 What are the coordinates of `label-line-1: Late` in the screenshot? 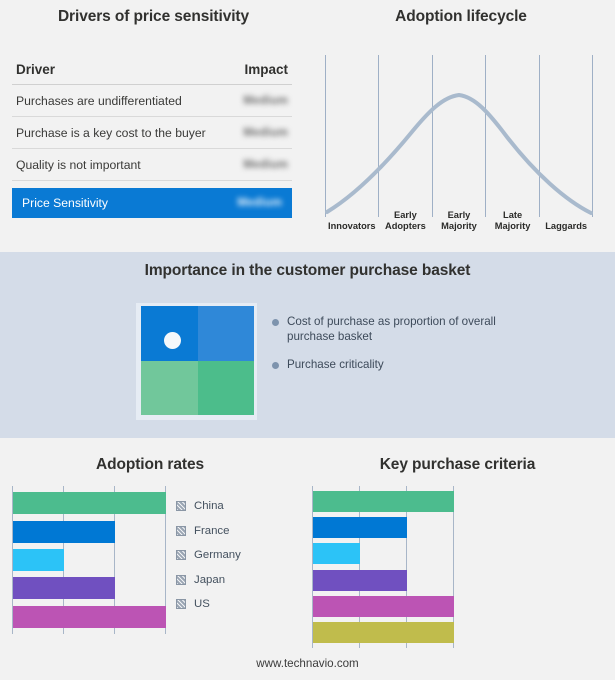 It's located at (513, 215).